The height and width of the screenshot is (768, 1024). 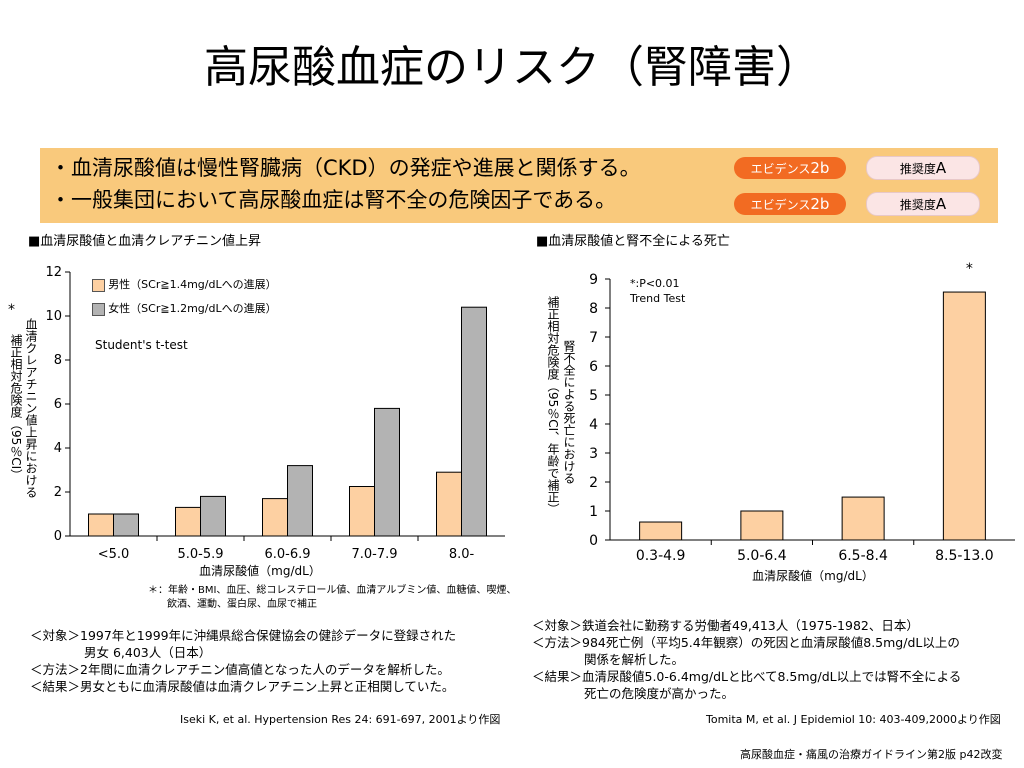 I want to click on right-y-tick-label: 5, so click(x=593, y=396).